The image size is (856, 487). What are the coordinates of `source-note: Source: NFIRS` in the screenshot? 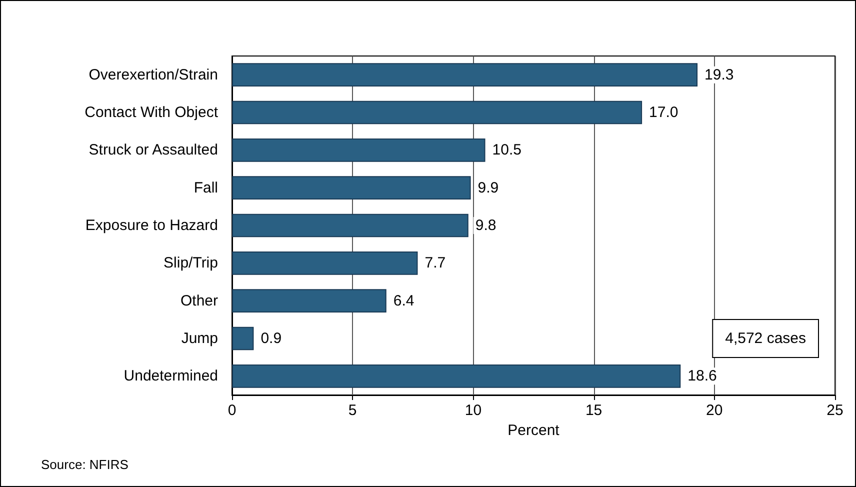 It's located at (85, 464).